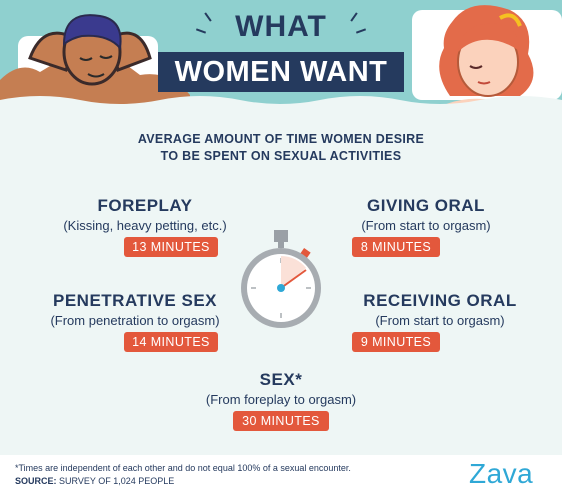 The height and width of the screenshot is (500, 562). I want to click on title-banner: WOMEN WANT, so click(281, 72).